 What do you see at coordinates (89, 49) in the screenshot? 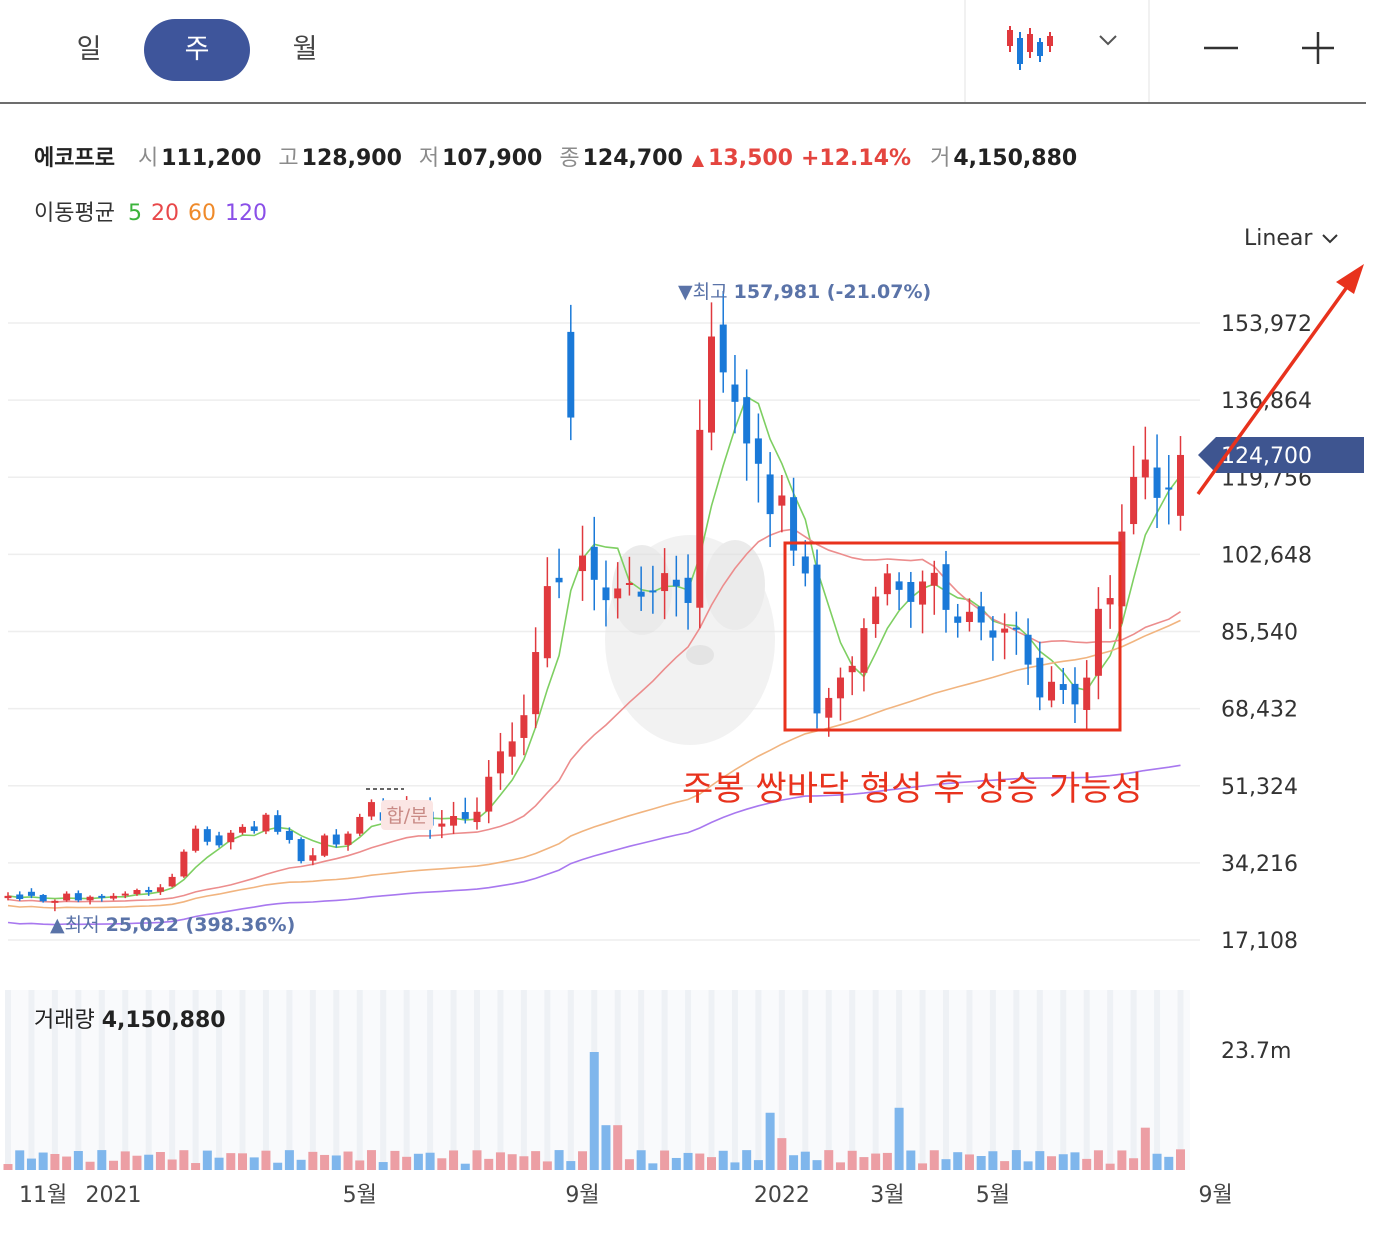
I see `tab-day: 일` at bounding box center [89, 49].